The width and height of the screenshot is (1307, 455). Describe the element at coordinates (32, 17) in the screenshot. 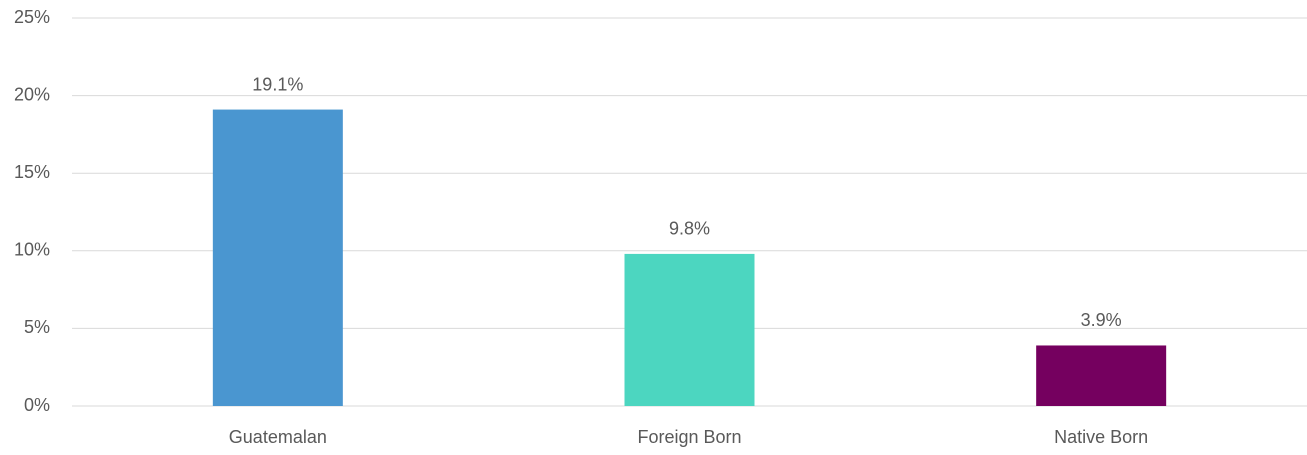

I see `y-tick-label: 25%` at that location.